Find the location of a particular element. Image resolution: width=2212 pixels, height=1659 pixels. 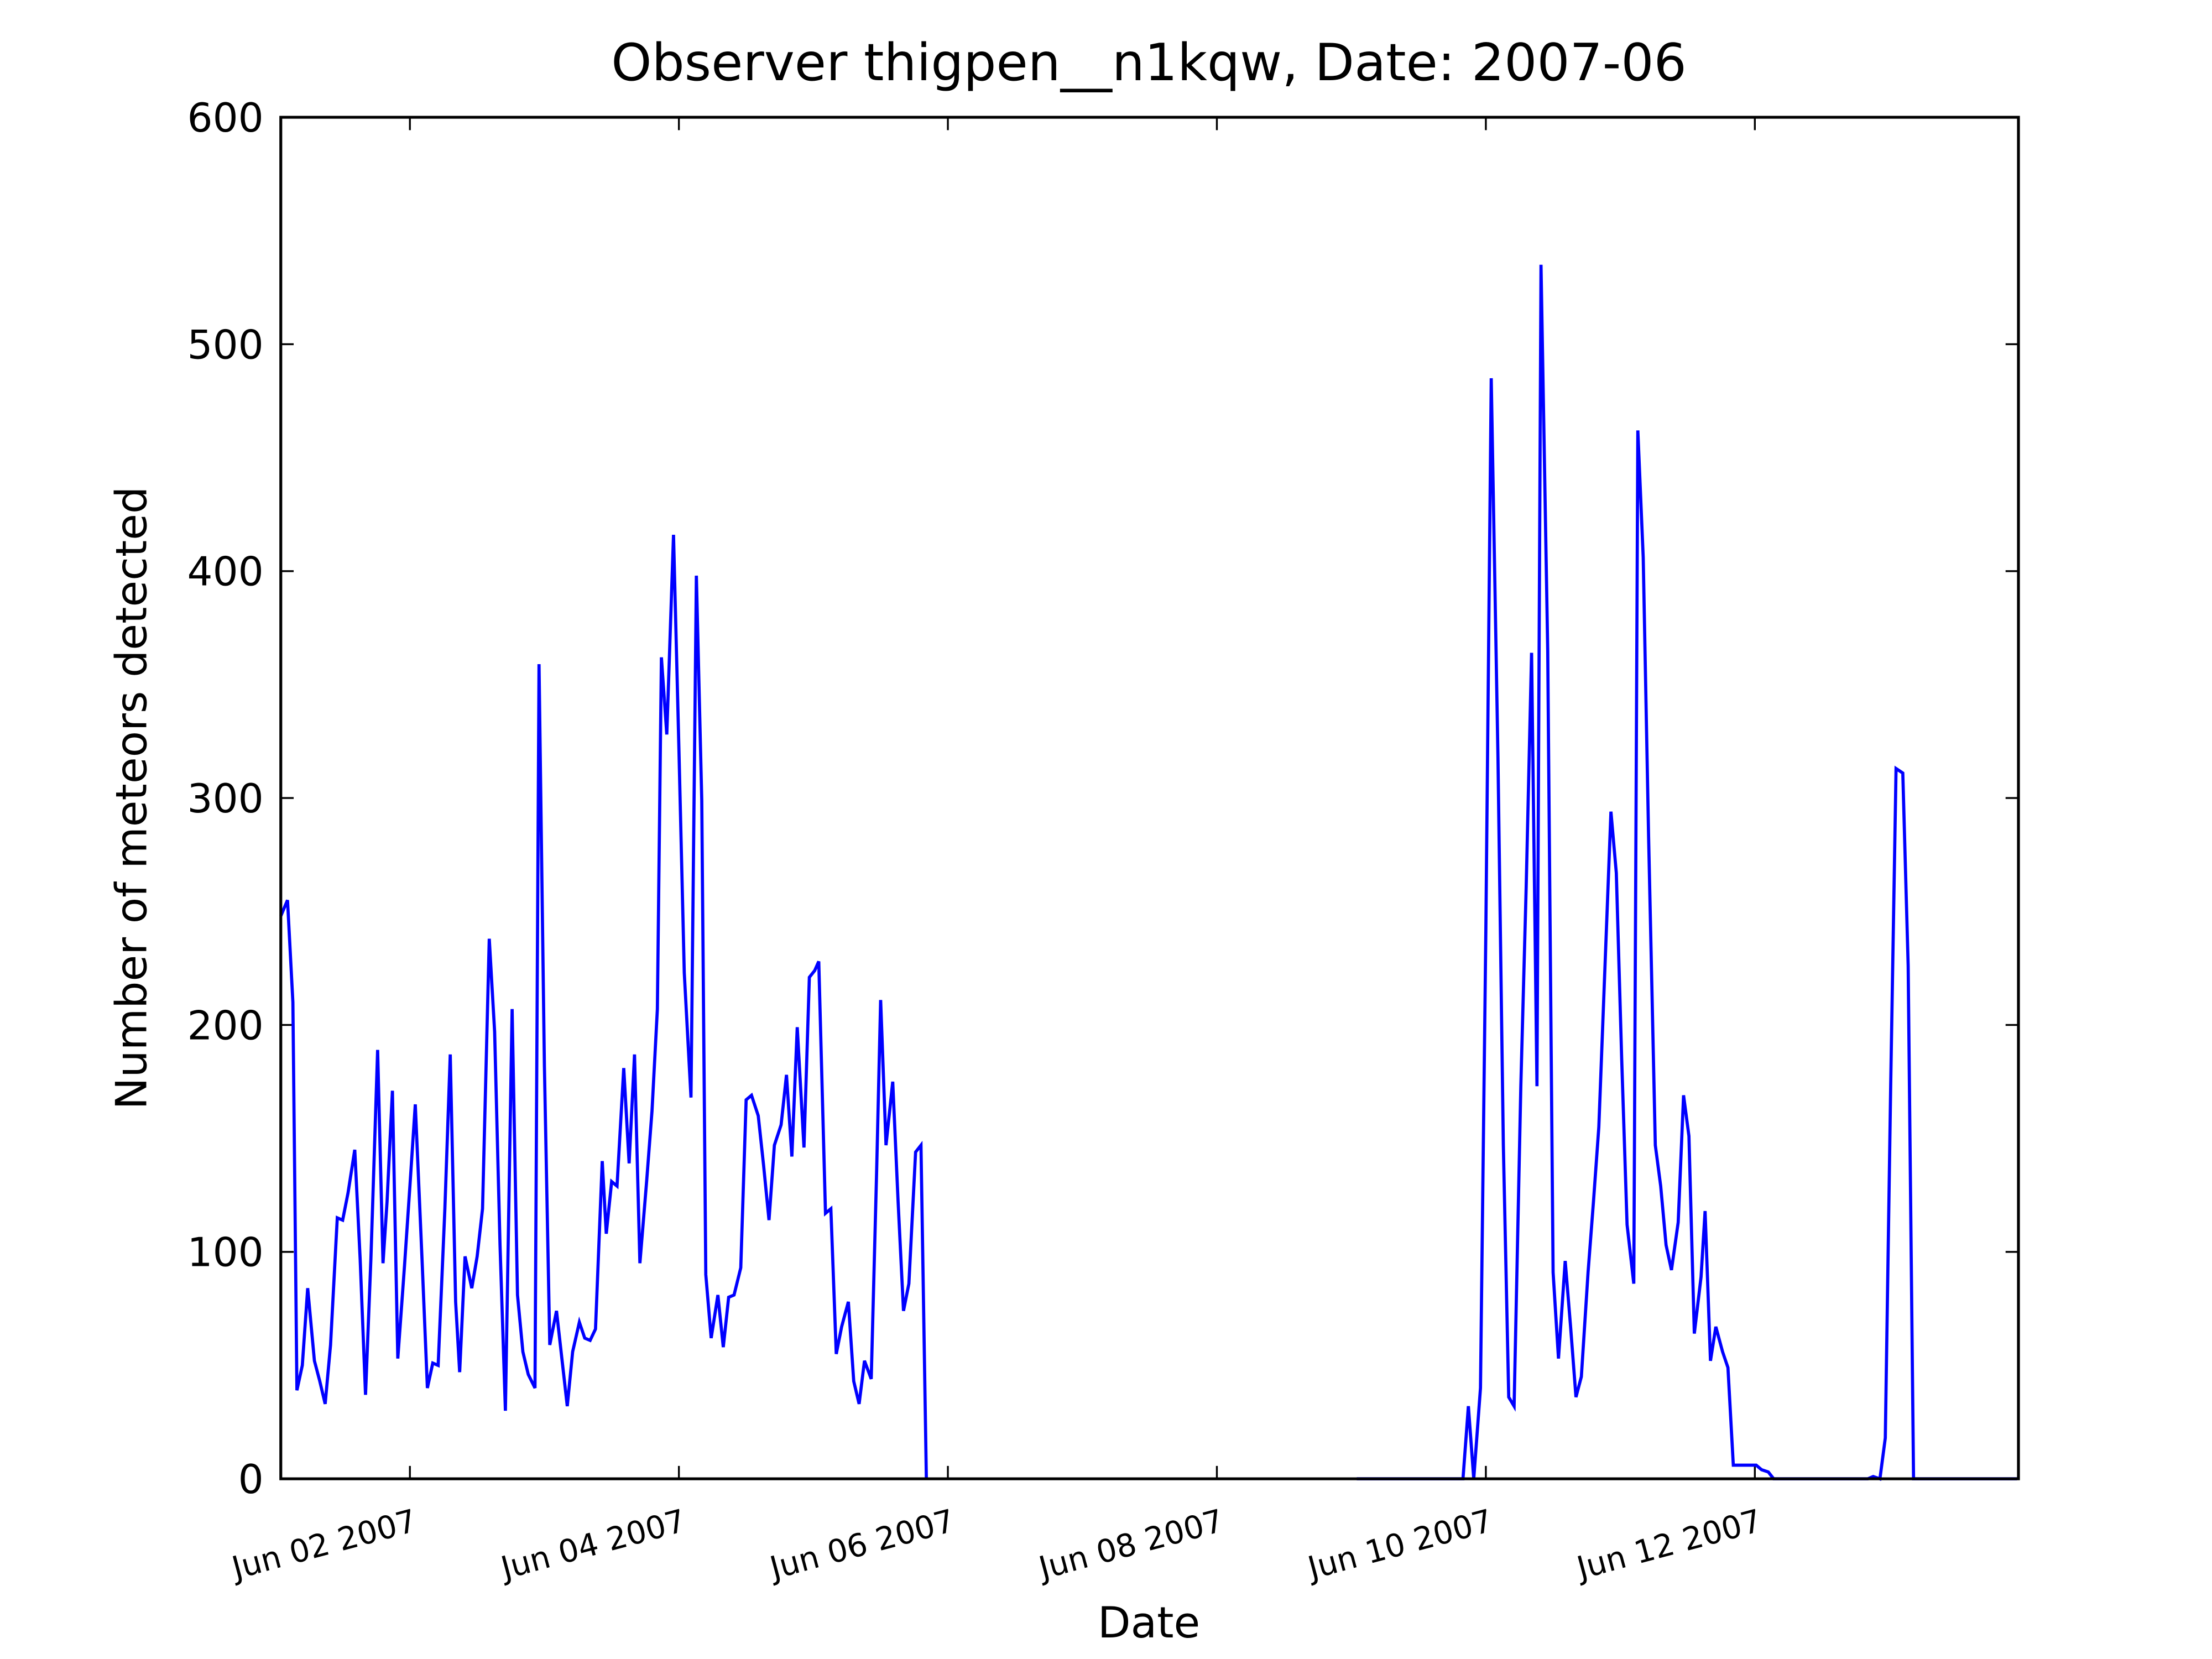

y-tick-label: 300 is located at coordinates (226, 799).